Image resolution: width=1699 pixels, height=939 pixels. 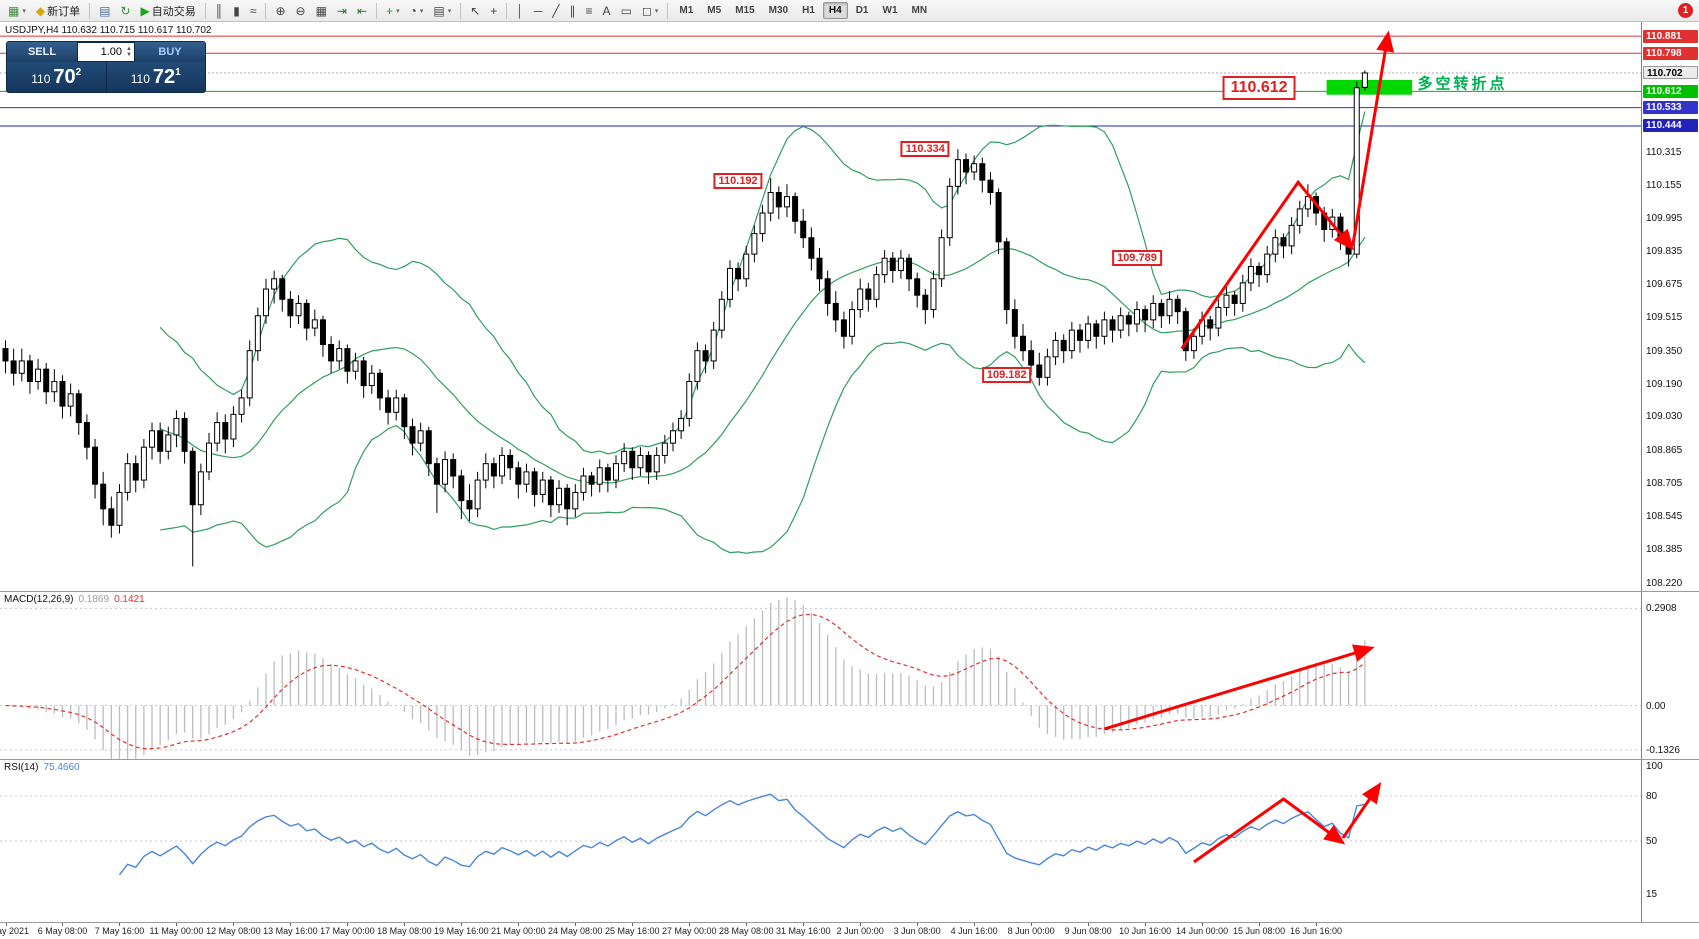 I want to click on timeframe-w1: W1, so click(x=890, y=10).